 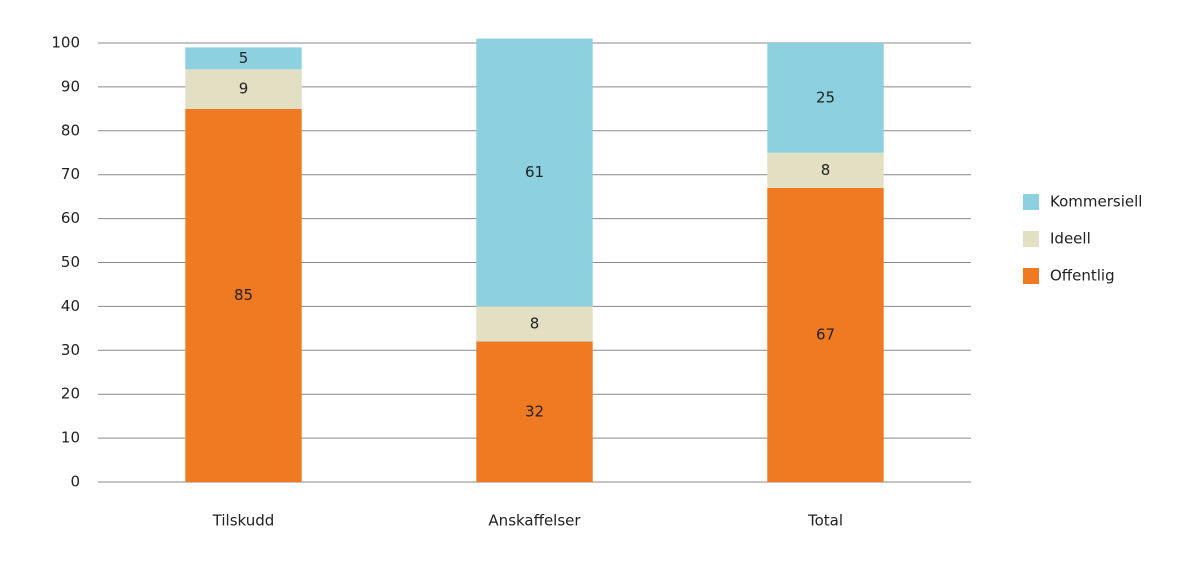 What do you see at coordinates (70, 218) in the screenshot?
I see `y-tick-label: 60` at bounding box center [70, 218].